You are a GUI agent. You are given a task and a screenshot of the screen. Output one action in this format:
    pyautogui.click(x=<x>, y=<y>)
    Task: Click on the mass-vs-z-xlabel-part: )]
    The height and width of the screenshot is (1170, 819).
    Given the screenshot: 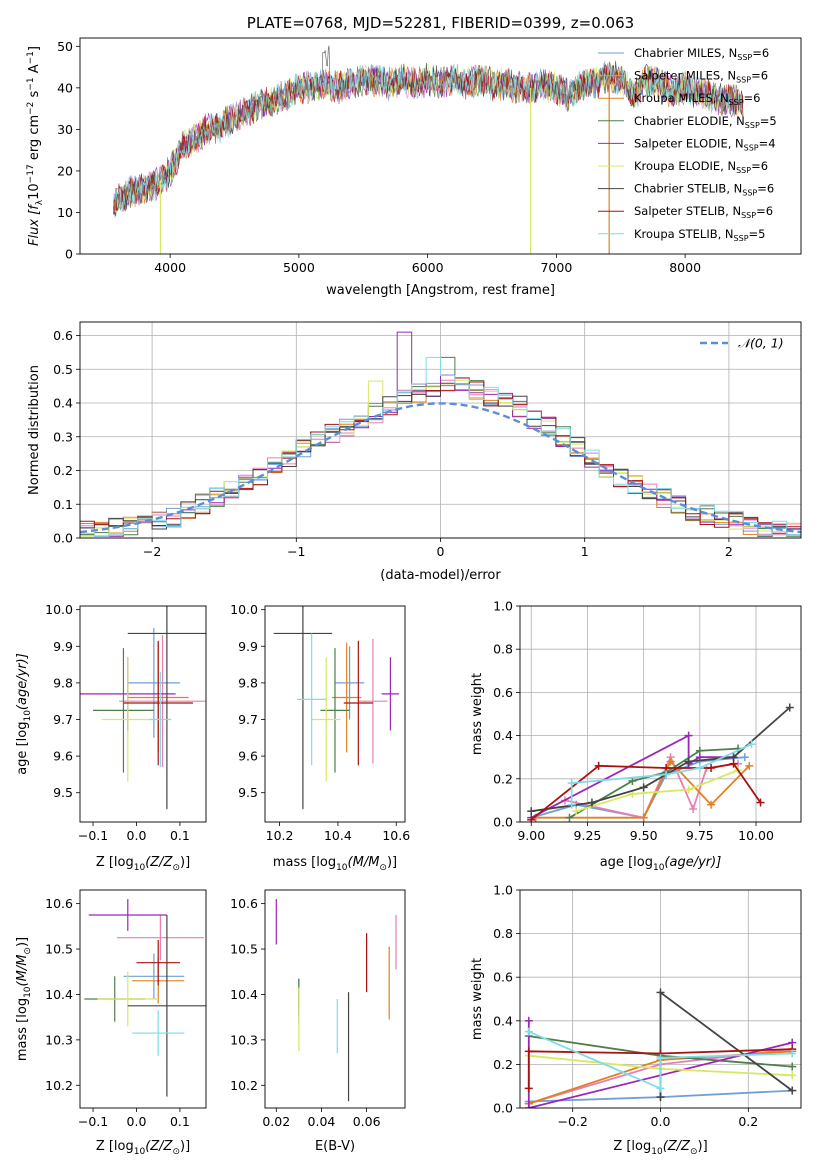 What is the action you would take?
    pyautogui.click(x=185, y=1146)
    